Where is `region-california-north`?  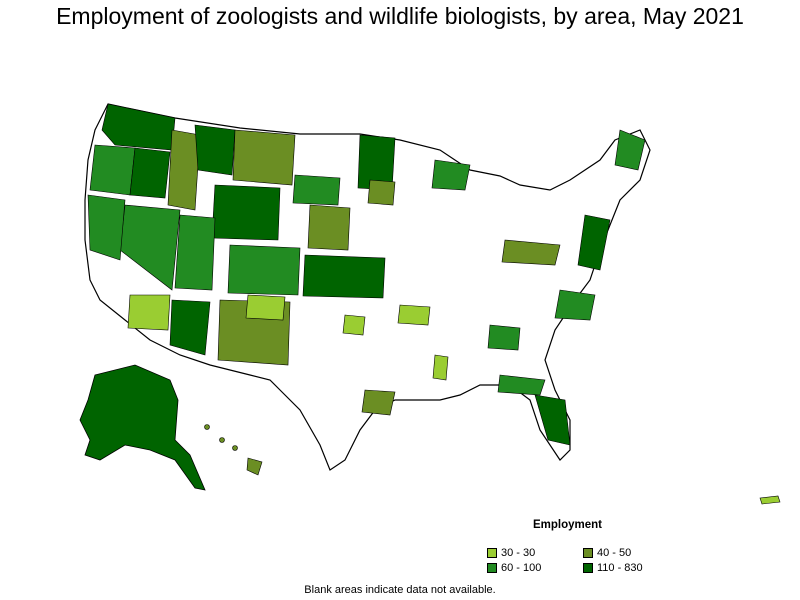
region-california-north is located at coordinates (106, 227).